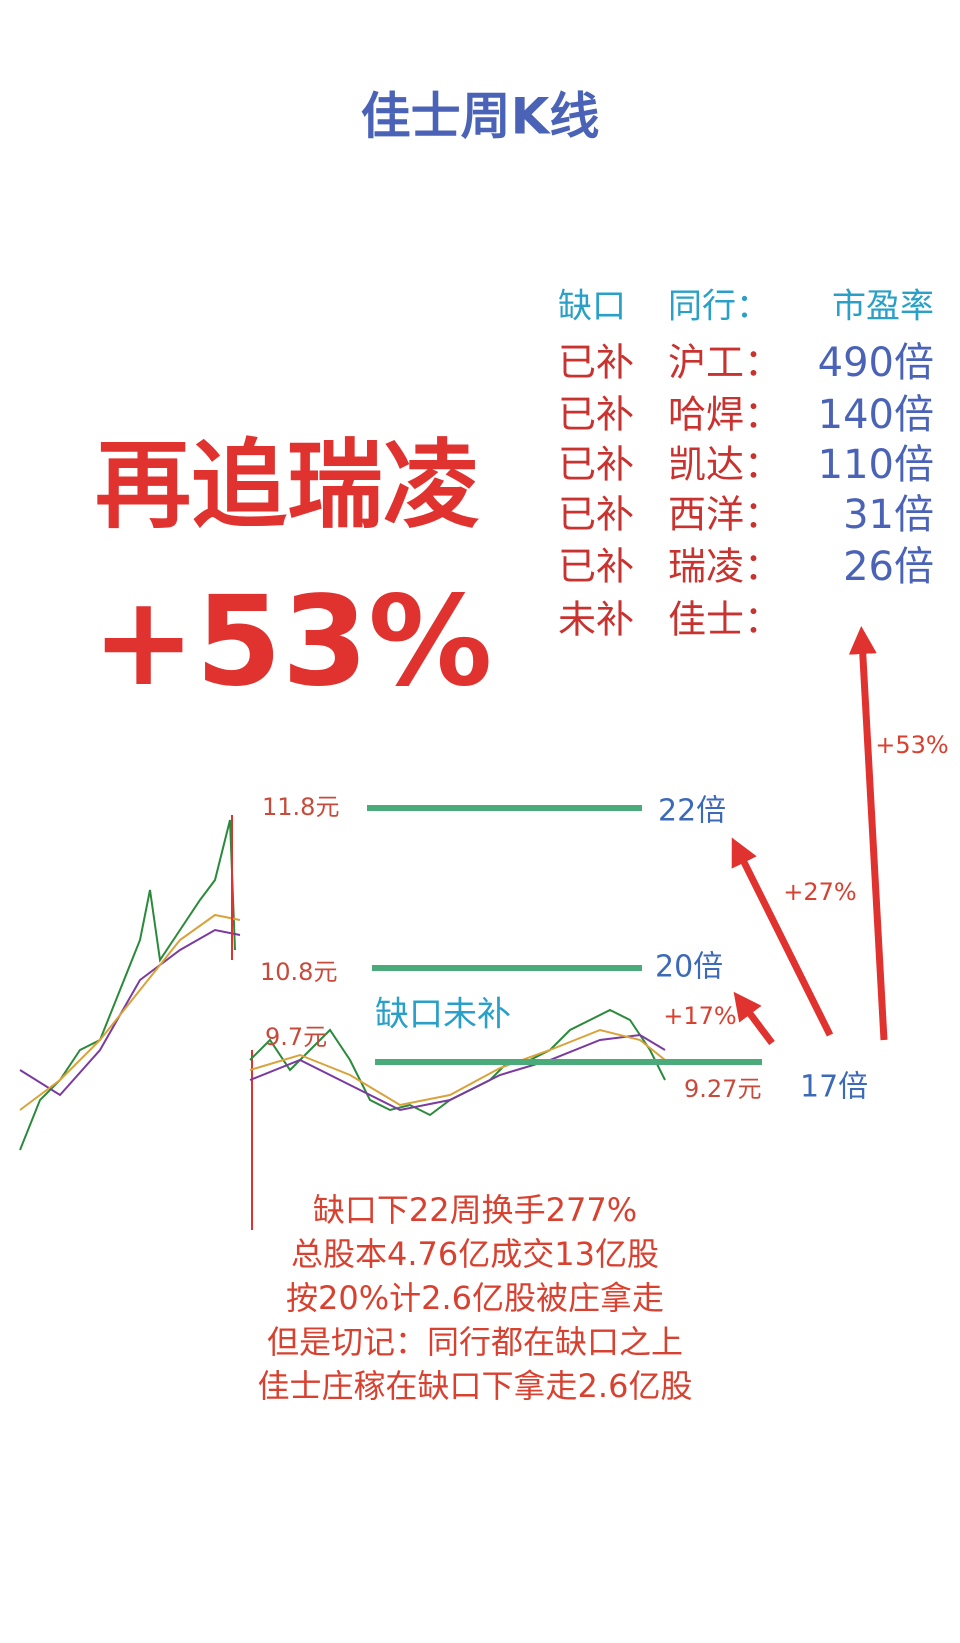  I want to click on title: 佳士周K线, so click(480, 117).